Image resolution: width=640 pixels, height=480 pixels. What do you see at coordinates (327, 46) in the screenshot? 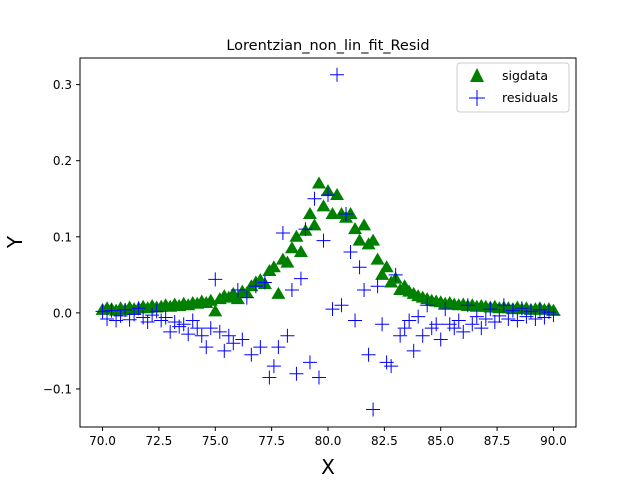
I see `chart-title: Lorentzian_non_lin_fit_Resid` at bounding box center [327, 46].